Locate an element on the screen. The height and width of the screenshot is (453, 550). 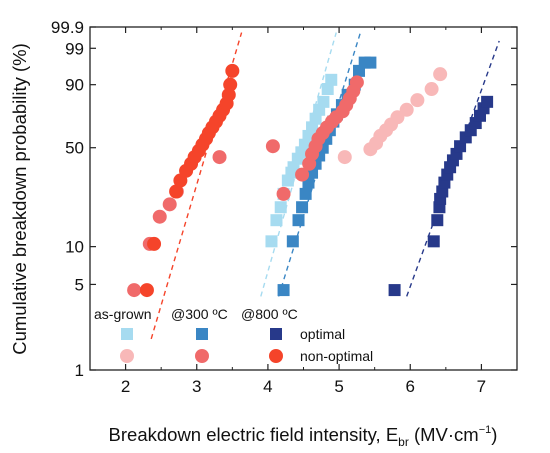
x-tick-label: 4 is located at coordinates (267, 386).